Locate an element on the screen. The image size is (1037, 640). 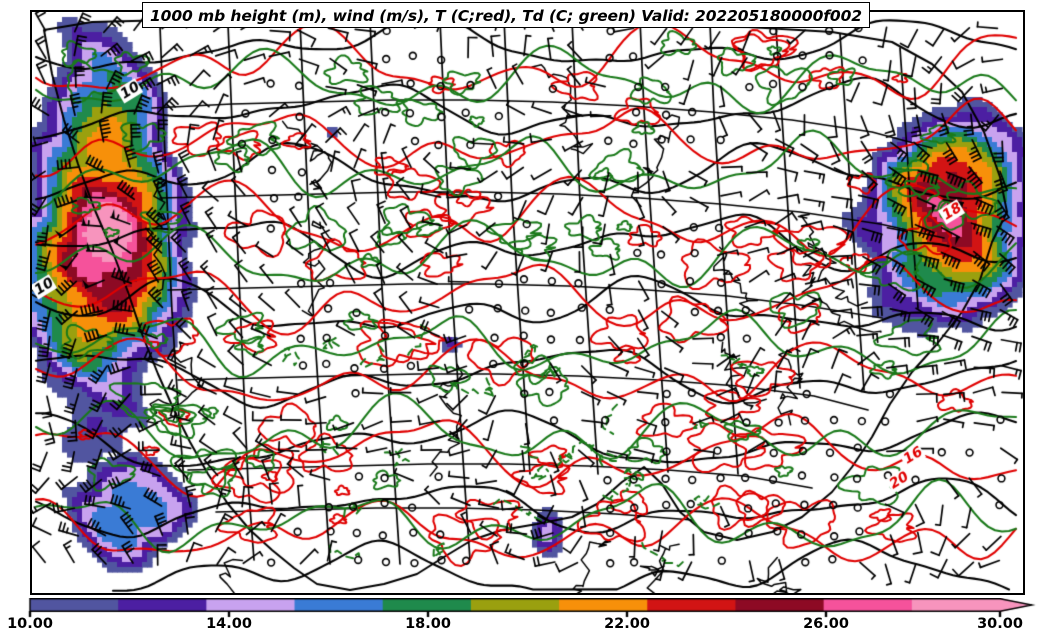
colorbar-tick-label: 14.00 is located at coordinates (229, 624).